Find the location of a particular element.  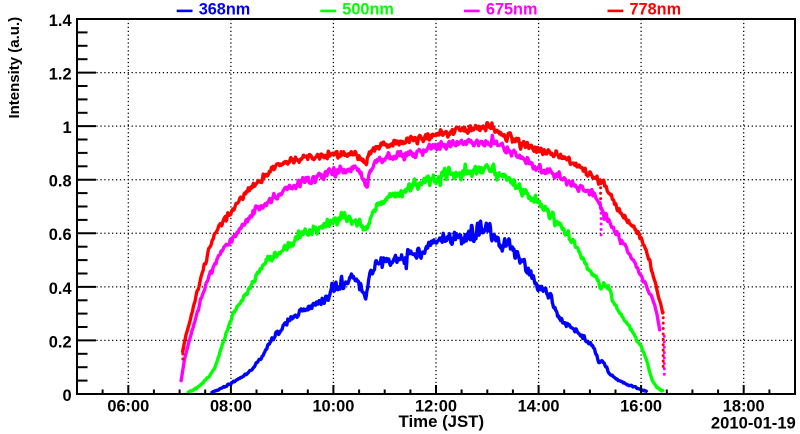

svg-text: 0.8 is located at coordinates (60, 182).